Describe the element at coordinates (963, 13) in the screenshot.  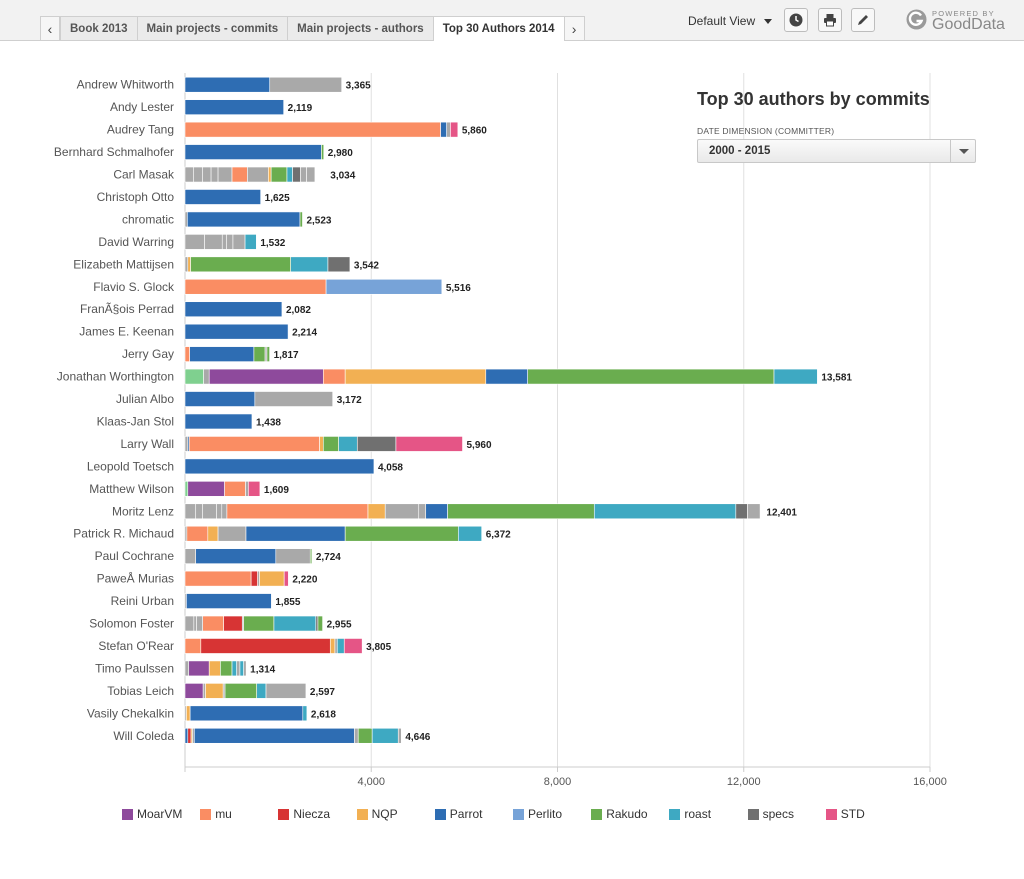
I see `powered-by-text: POWERED BY` at that location.